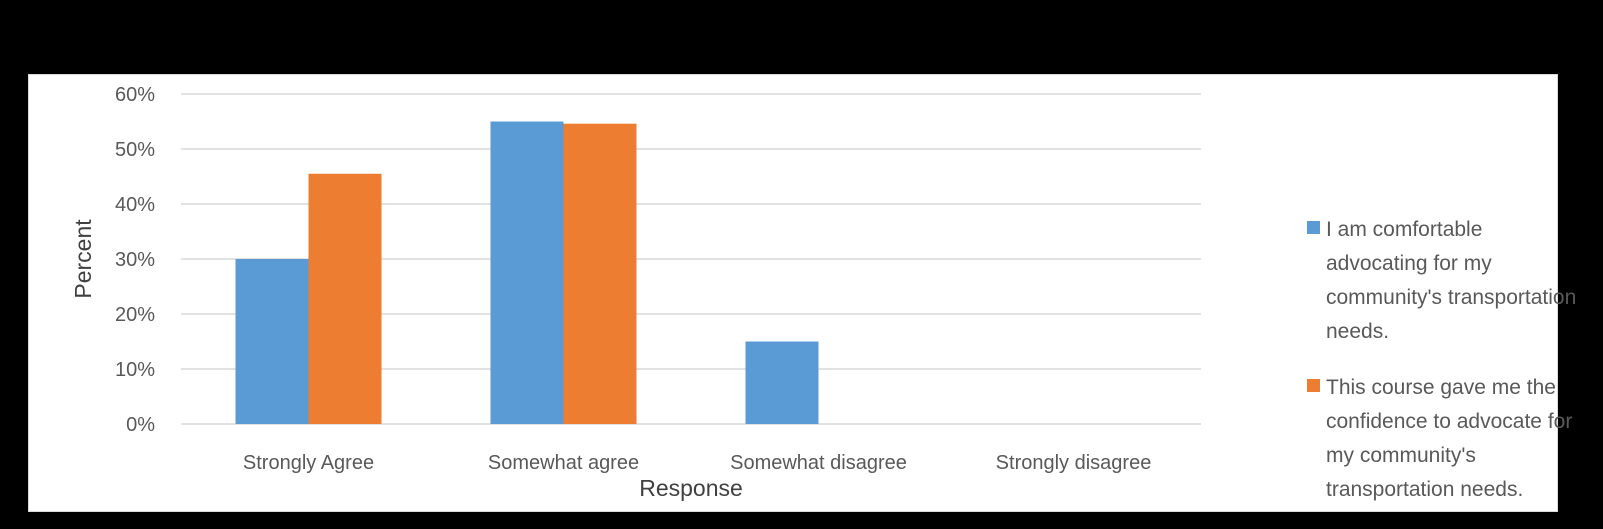  I want to click on y-tick-label: 60%, so click(135, 95).